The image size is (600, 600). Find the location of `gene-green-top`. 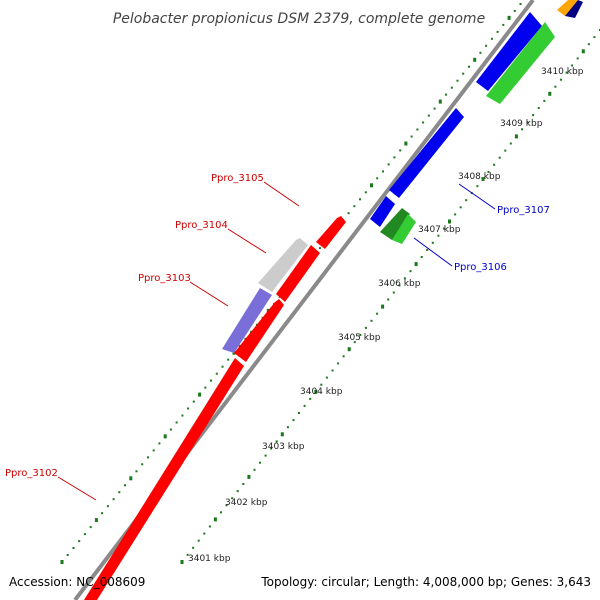

gene-green-top is located at coordinates (520, 63).